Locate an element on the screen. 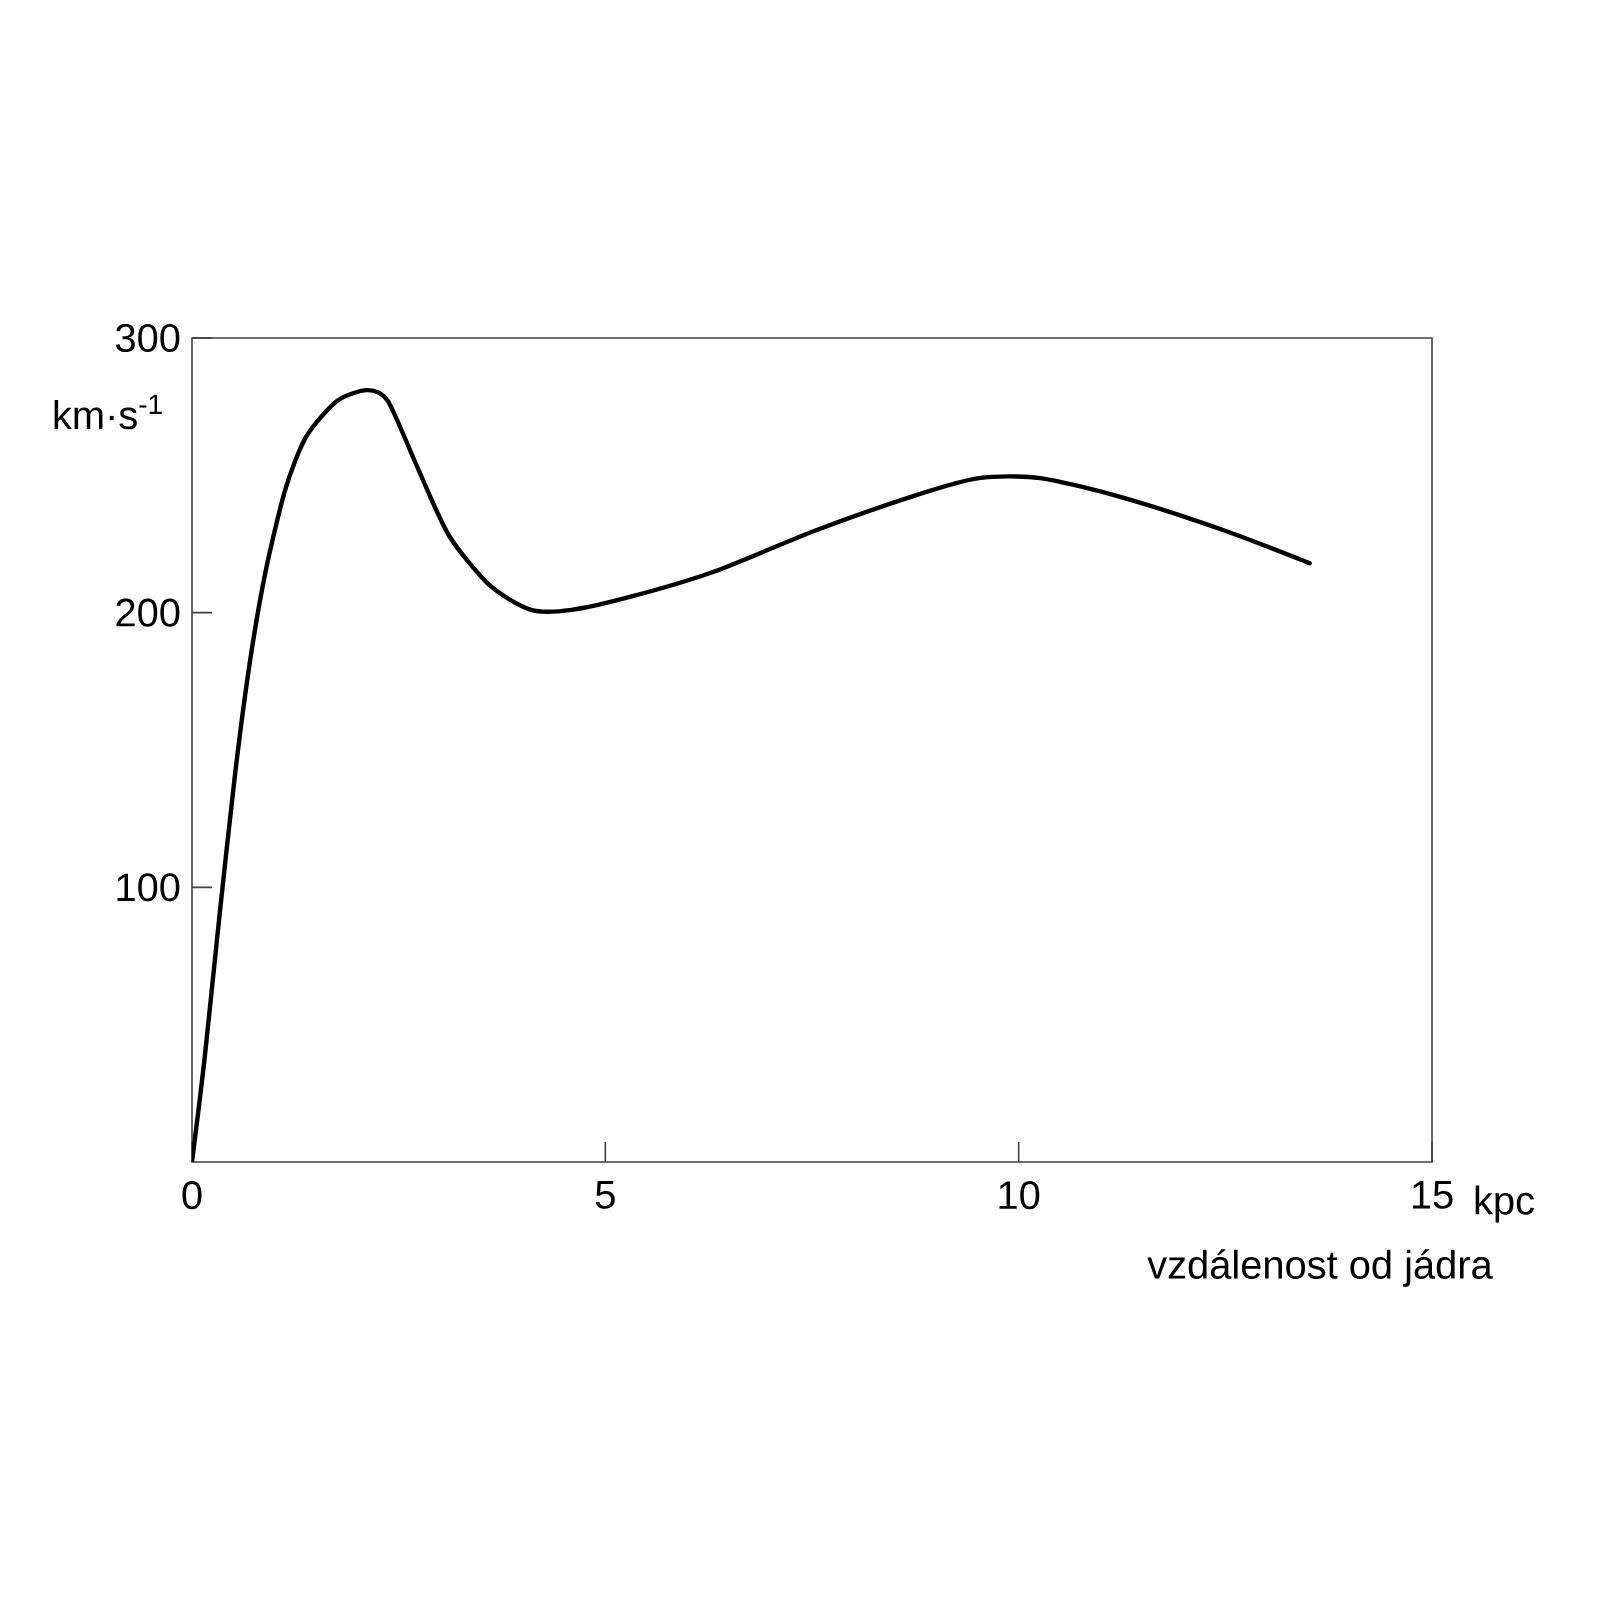 This screenshot has height=1600, width=1600. x-axis-title: vzdálenost od jádra is located at coordinates (1320, 1268).